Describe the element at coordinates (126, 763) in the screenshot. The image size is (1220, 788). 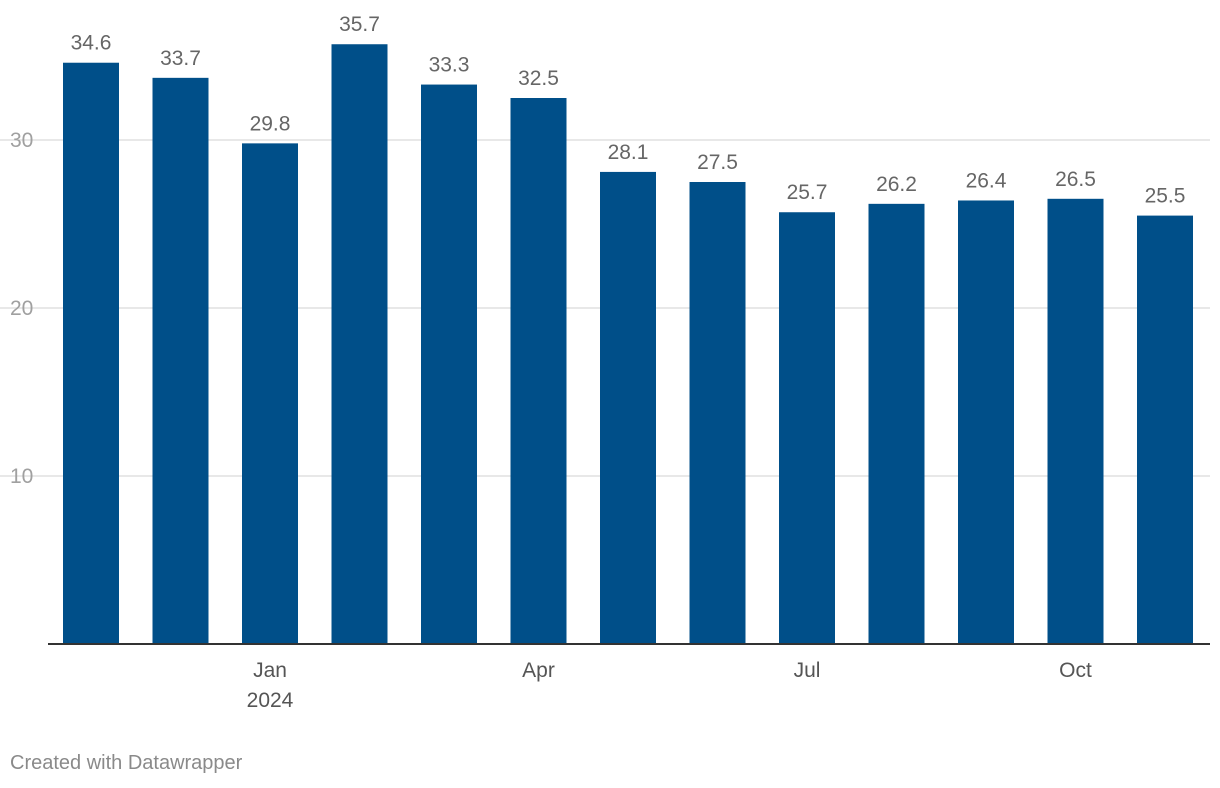
I see `footer-credit: Created with Datawrapper` at that location.